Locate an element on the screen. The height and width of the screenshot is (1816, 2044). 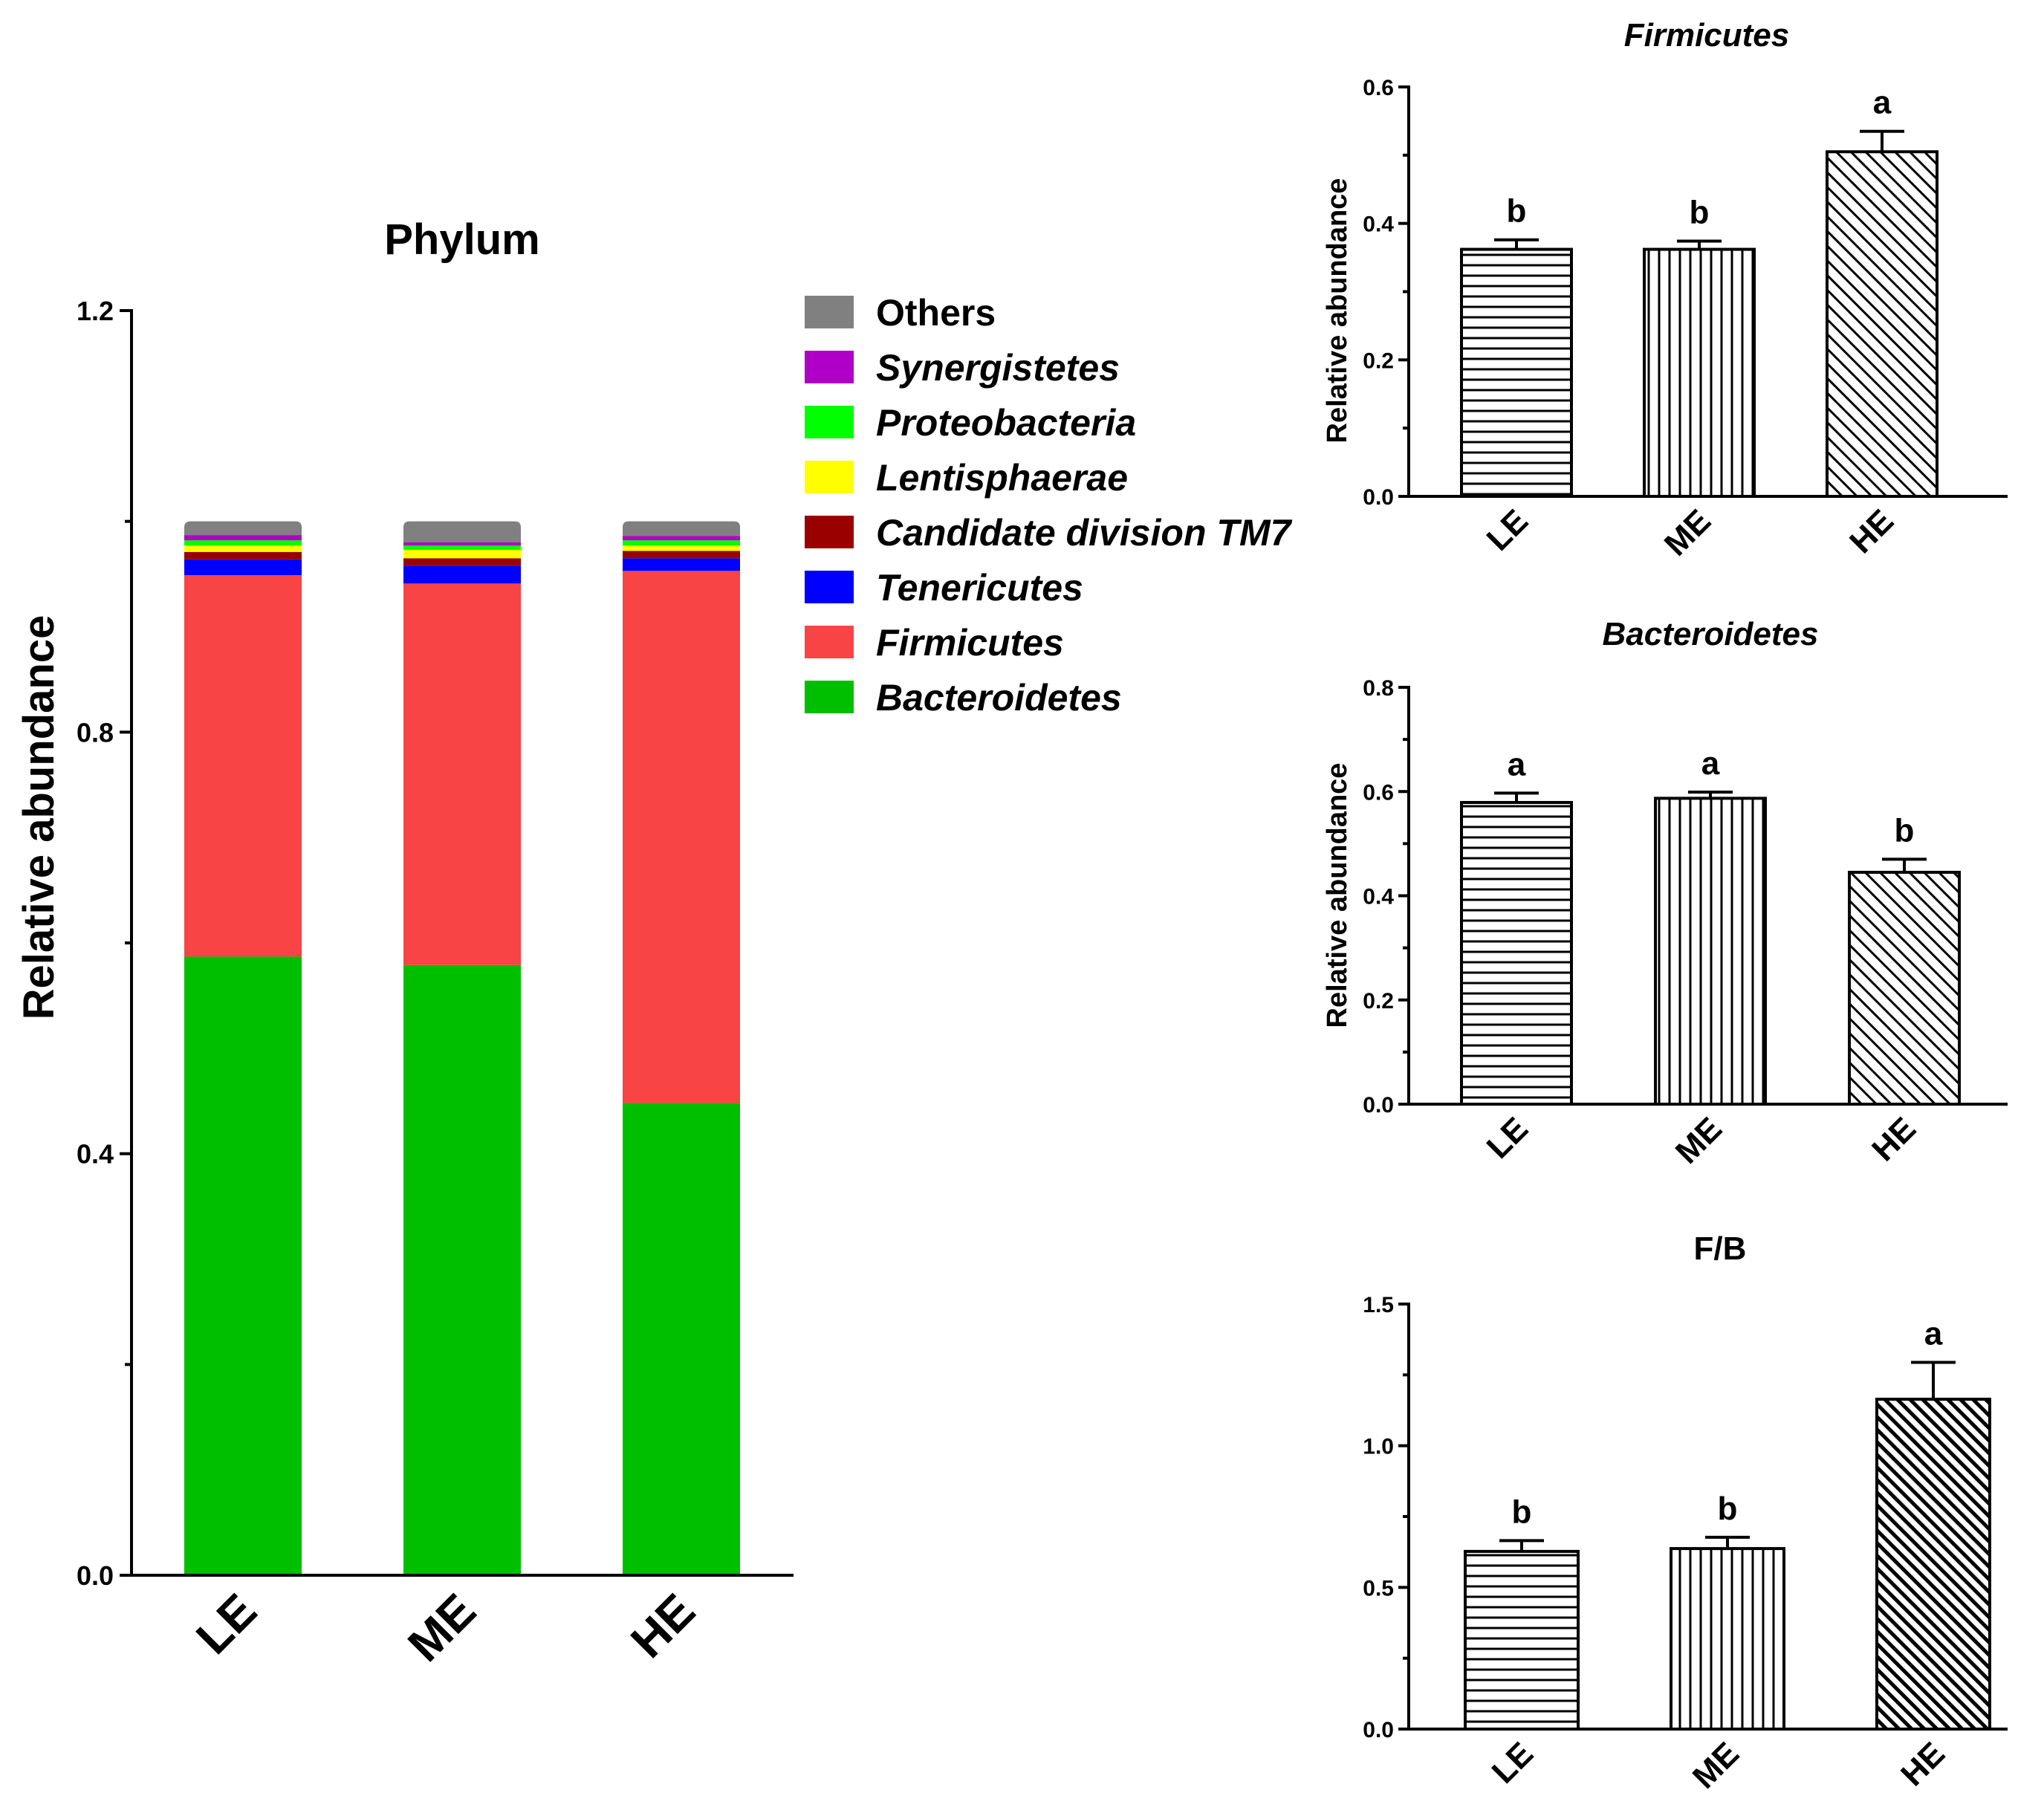
bar-segment-tenericutes-he is located at coordinates (681, 564).